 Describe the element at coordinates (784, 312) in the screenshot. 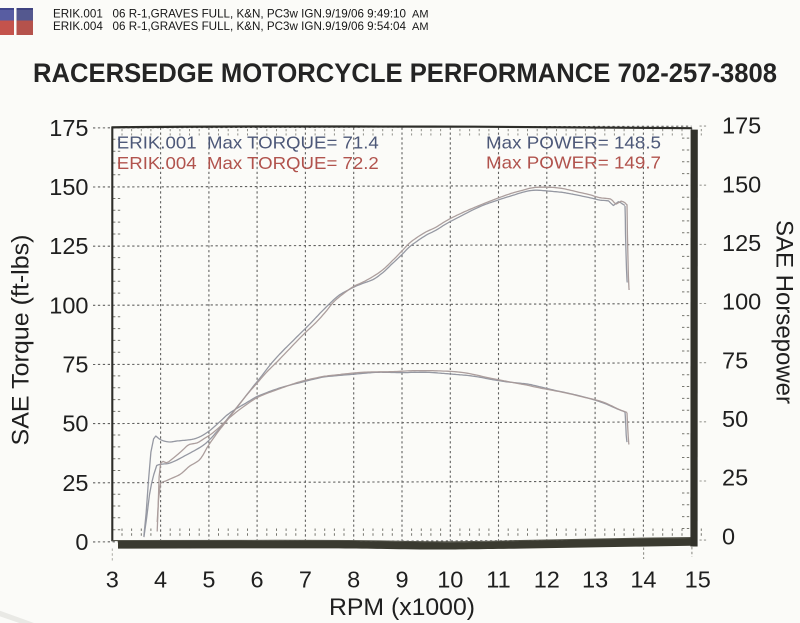

I see `svg-text: SAE Horsepower` at that location.